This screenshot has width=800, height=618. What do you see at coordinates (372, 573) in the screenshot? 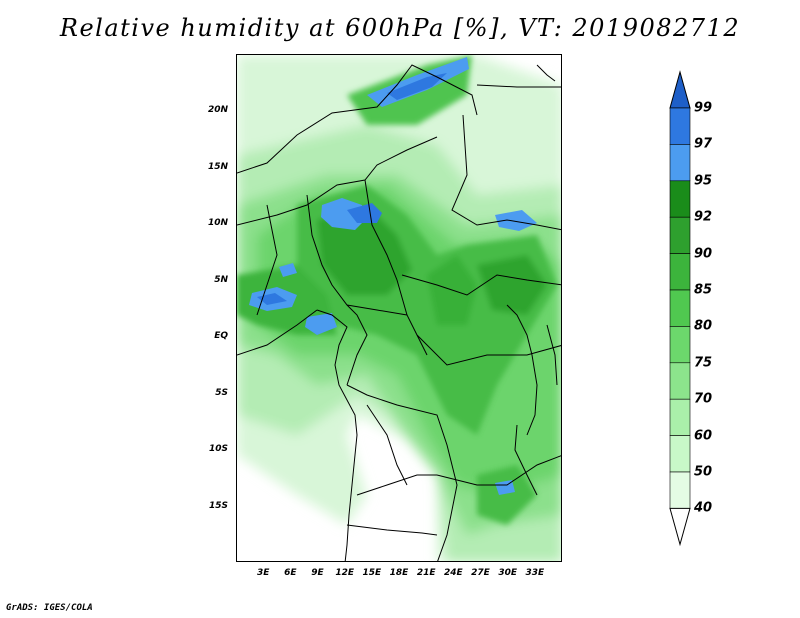
I see `lon-tick-label: 15E` at bounding box center [372, 573].